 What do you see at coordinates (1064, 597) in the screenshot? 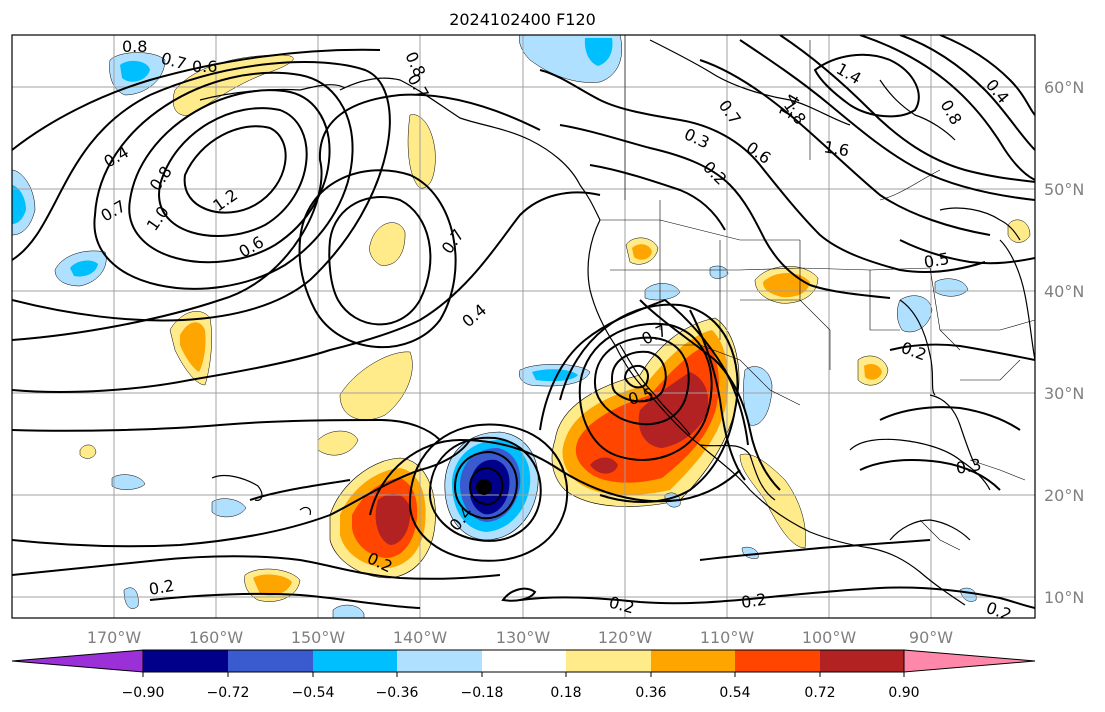
I see `lat-tick: 10°N` at bounding box center [1064, 597].